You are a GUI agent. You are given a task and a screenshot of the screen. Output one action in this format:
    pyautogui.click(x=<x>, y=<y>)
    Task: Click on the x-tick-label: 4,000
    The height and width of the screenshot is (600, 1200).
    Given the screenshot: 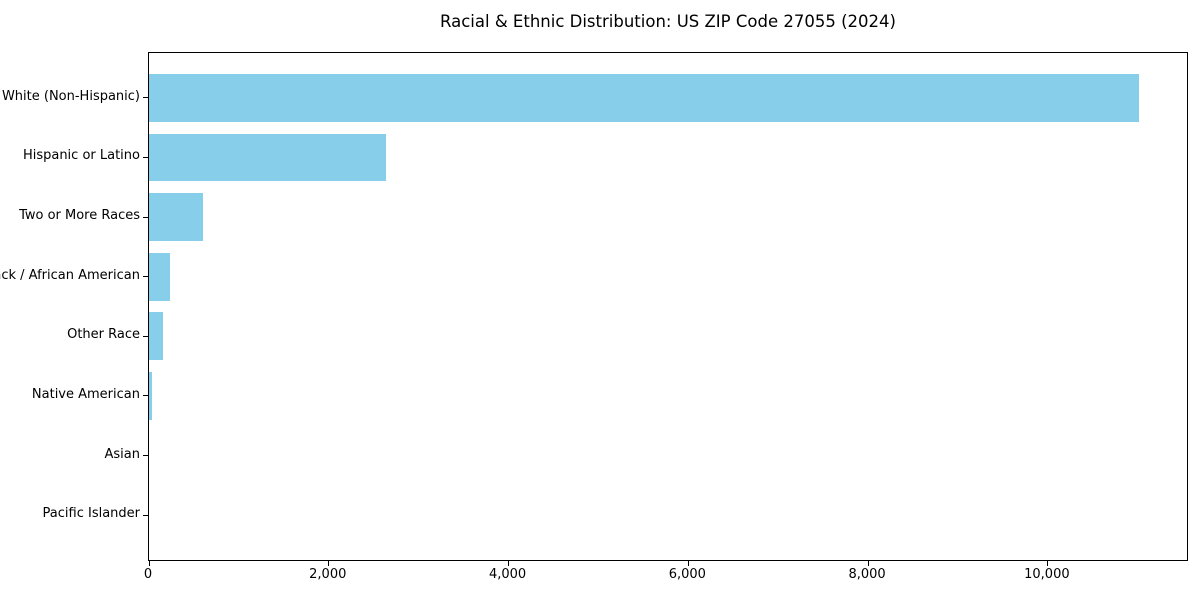 What is the action you would take?
    pyautogui.click(x=507, y=574)
    